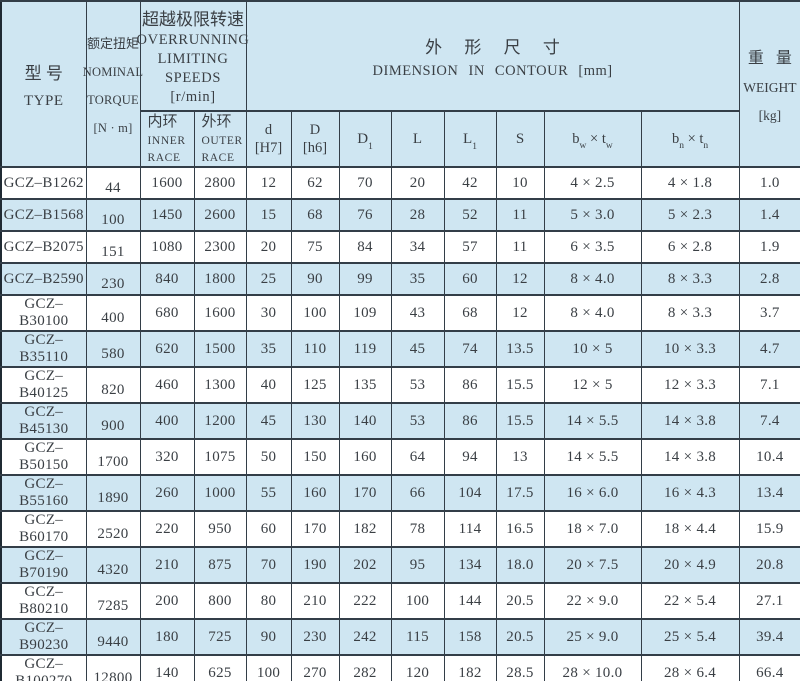  I want to click on cell-outer: 1600, so click(220, 313).